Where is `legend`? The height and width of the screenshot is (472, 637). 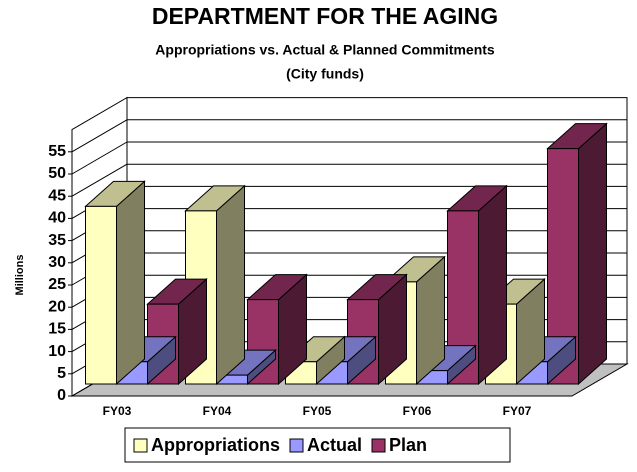
legend is located at coordinates (317, 445).